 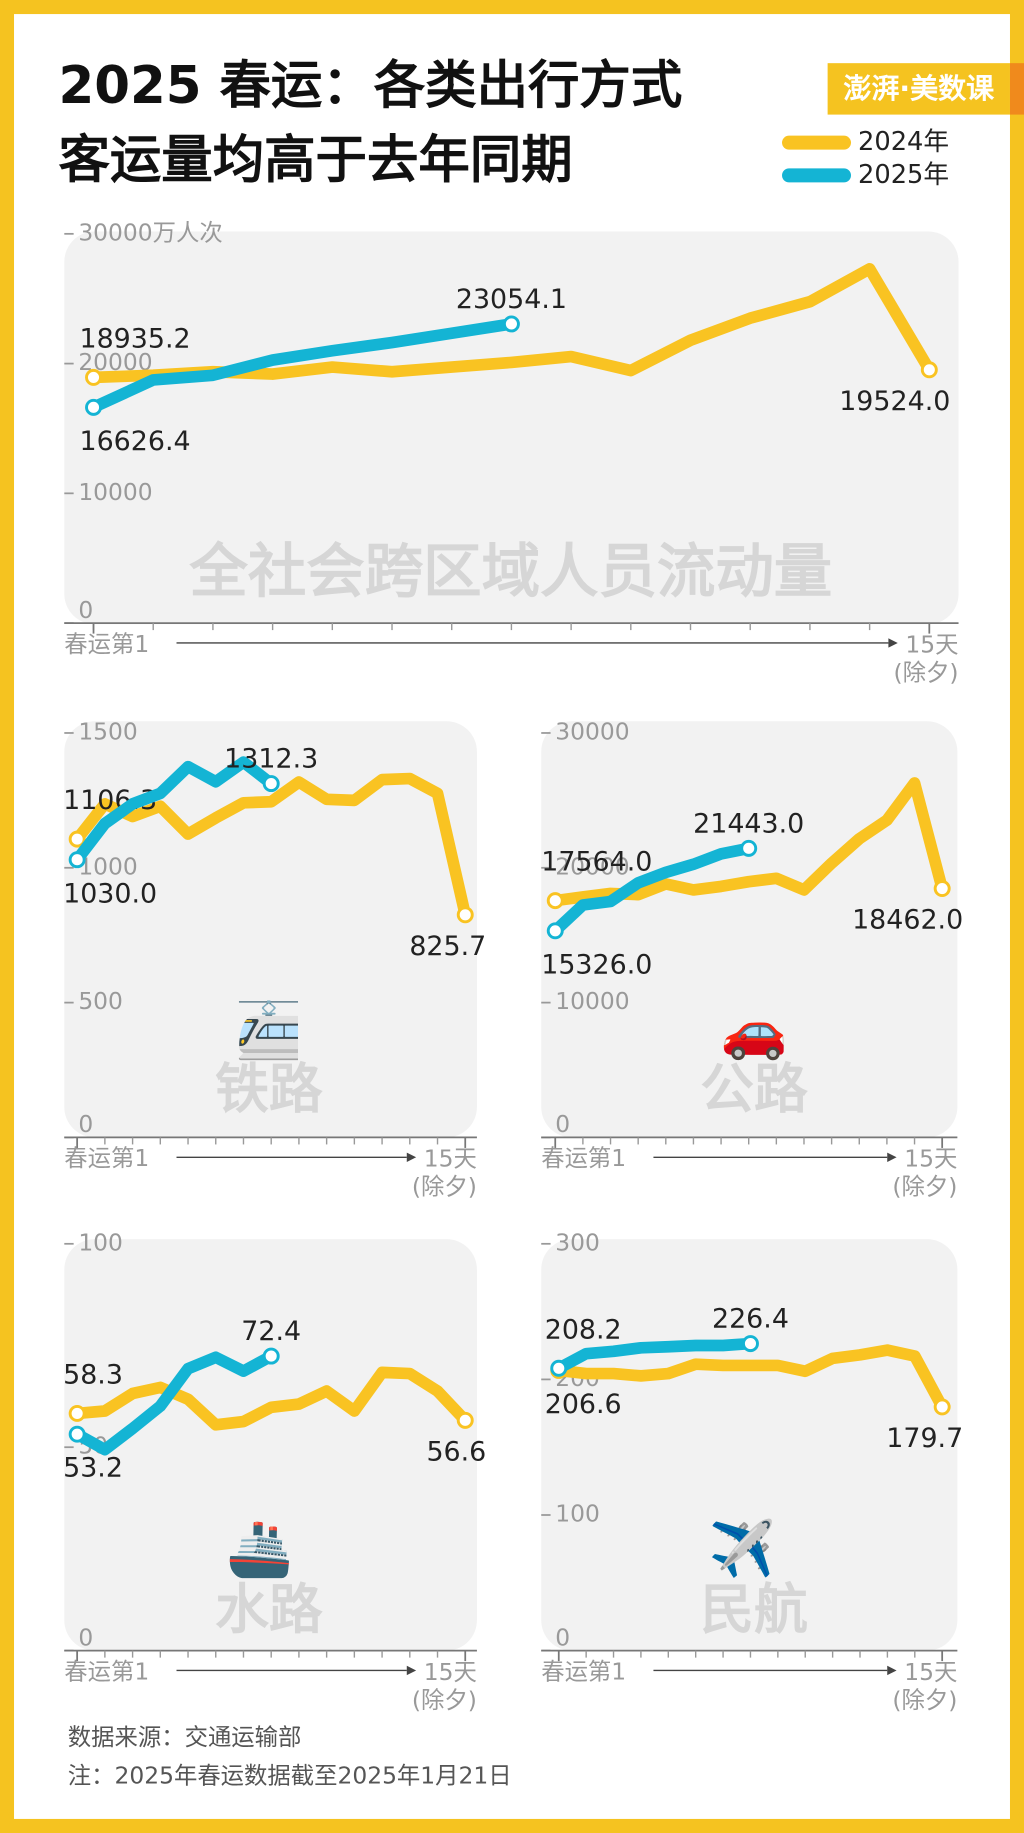 What do you see at coordinates (924, 1438) in the screenshot?
I see `value-label: 179.7` at bounding box center [924, 1438].